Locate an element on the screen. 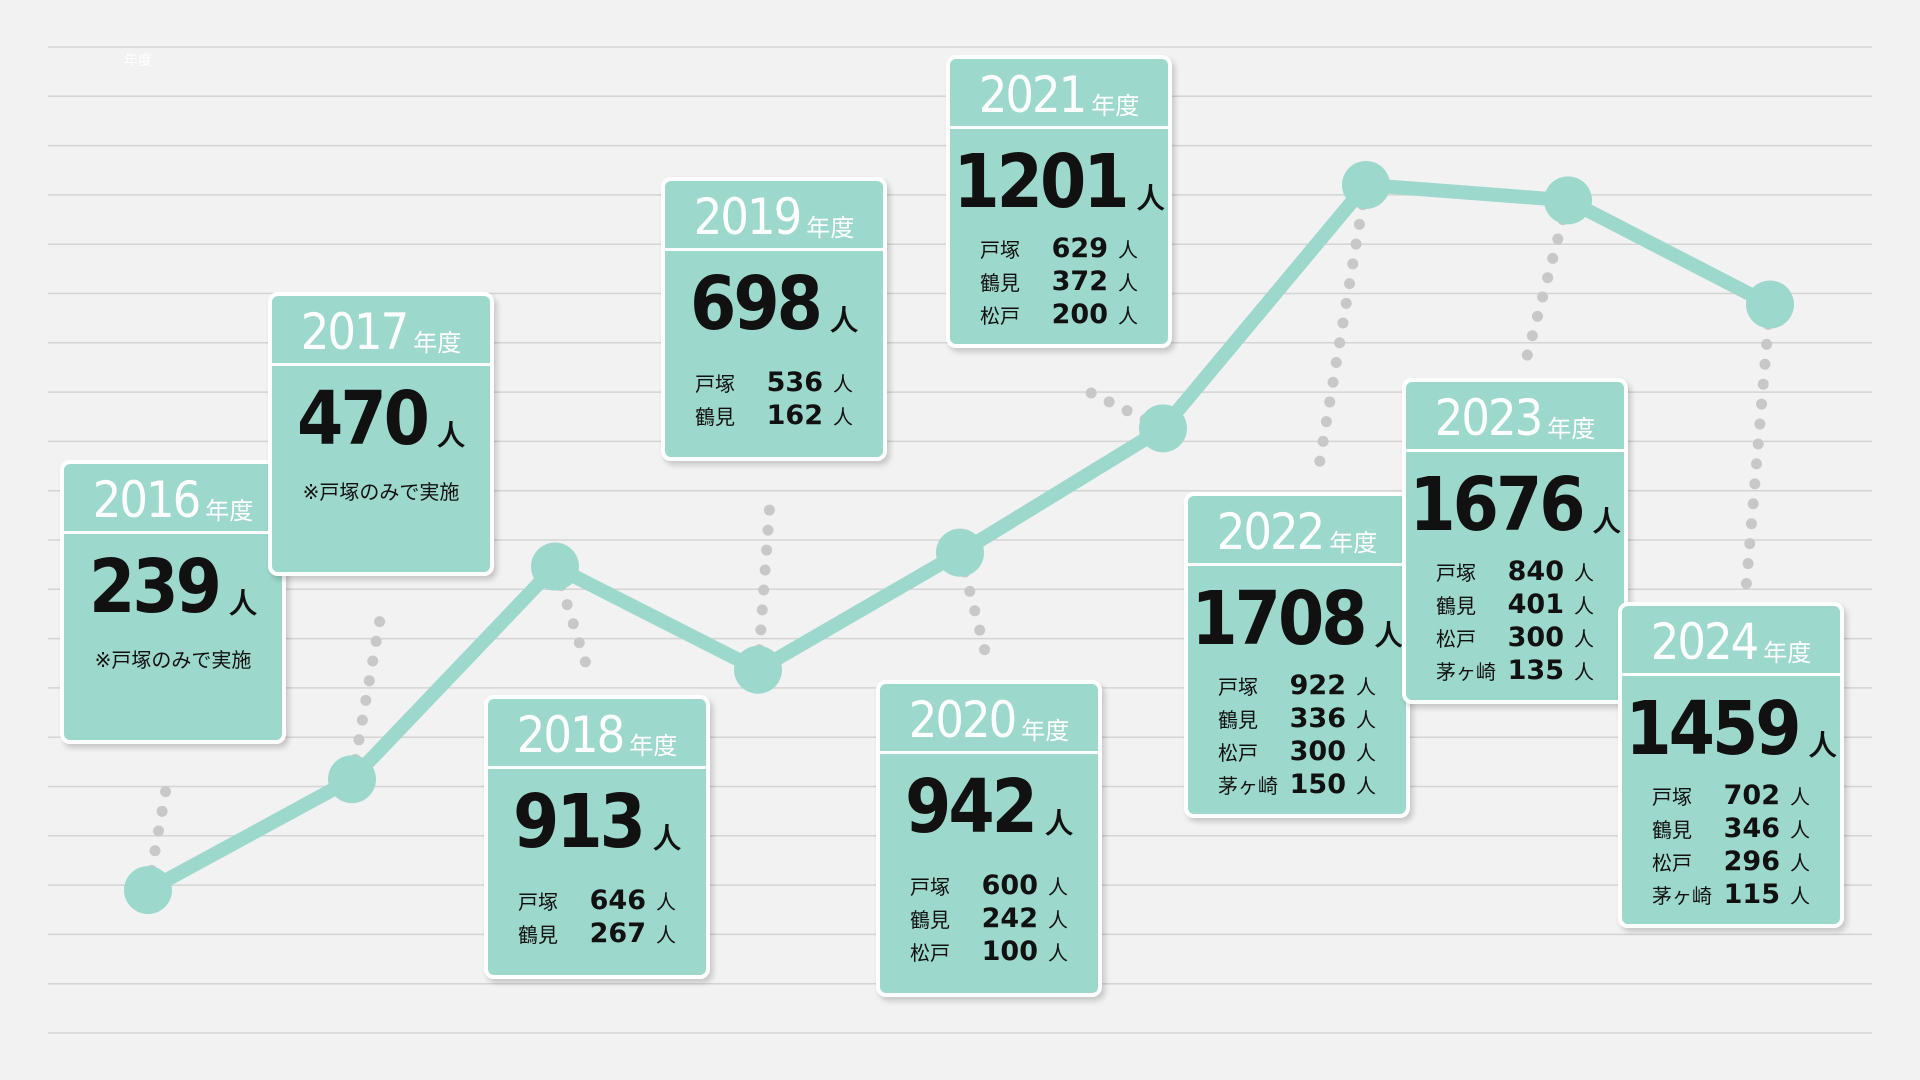  data-point-2016 is located at coordinates (148, 890).